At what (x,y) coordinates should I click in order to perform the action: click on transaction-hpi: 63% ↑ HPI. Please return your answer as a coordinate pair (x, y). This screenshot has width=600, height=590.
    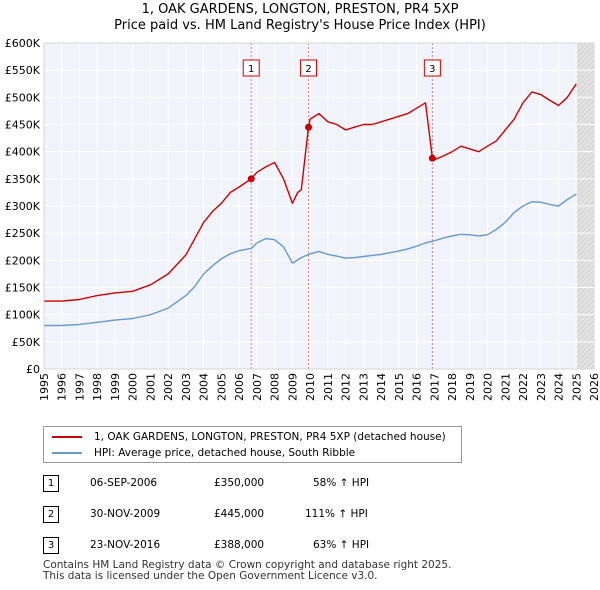
    Looking at the image, I should click on (341, 545).